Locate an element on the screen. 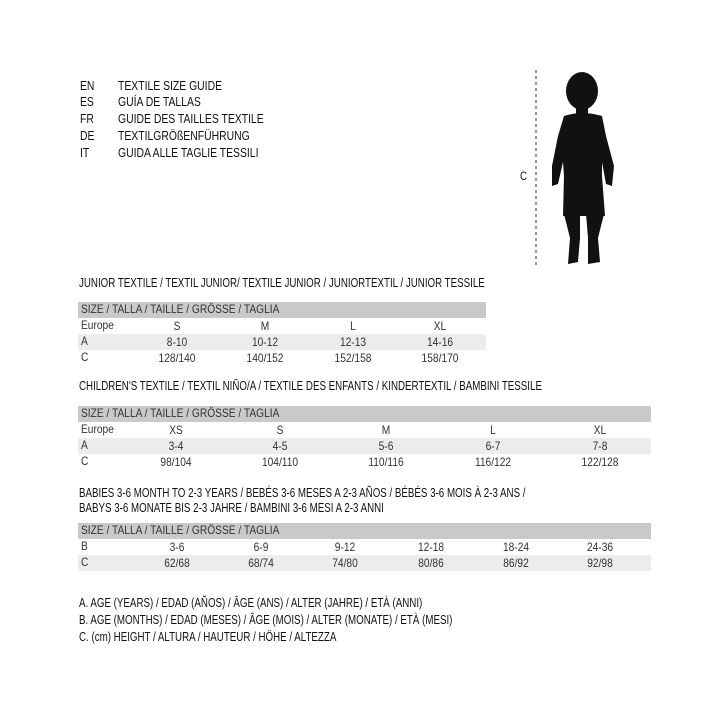 The image size is (720, 720). cell: 158/170 is located at coordinates (440, 358).